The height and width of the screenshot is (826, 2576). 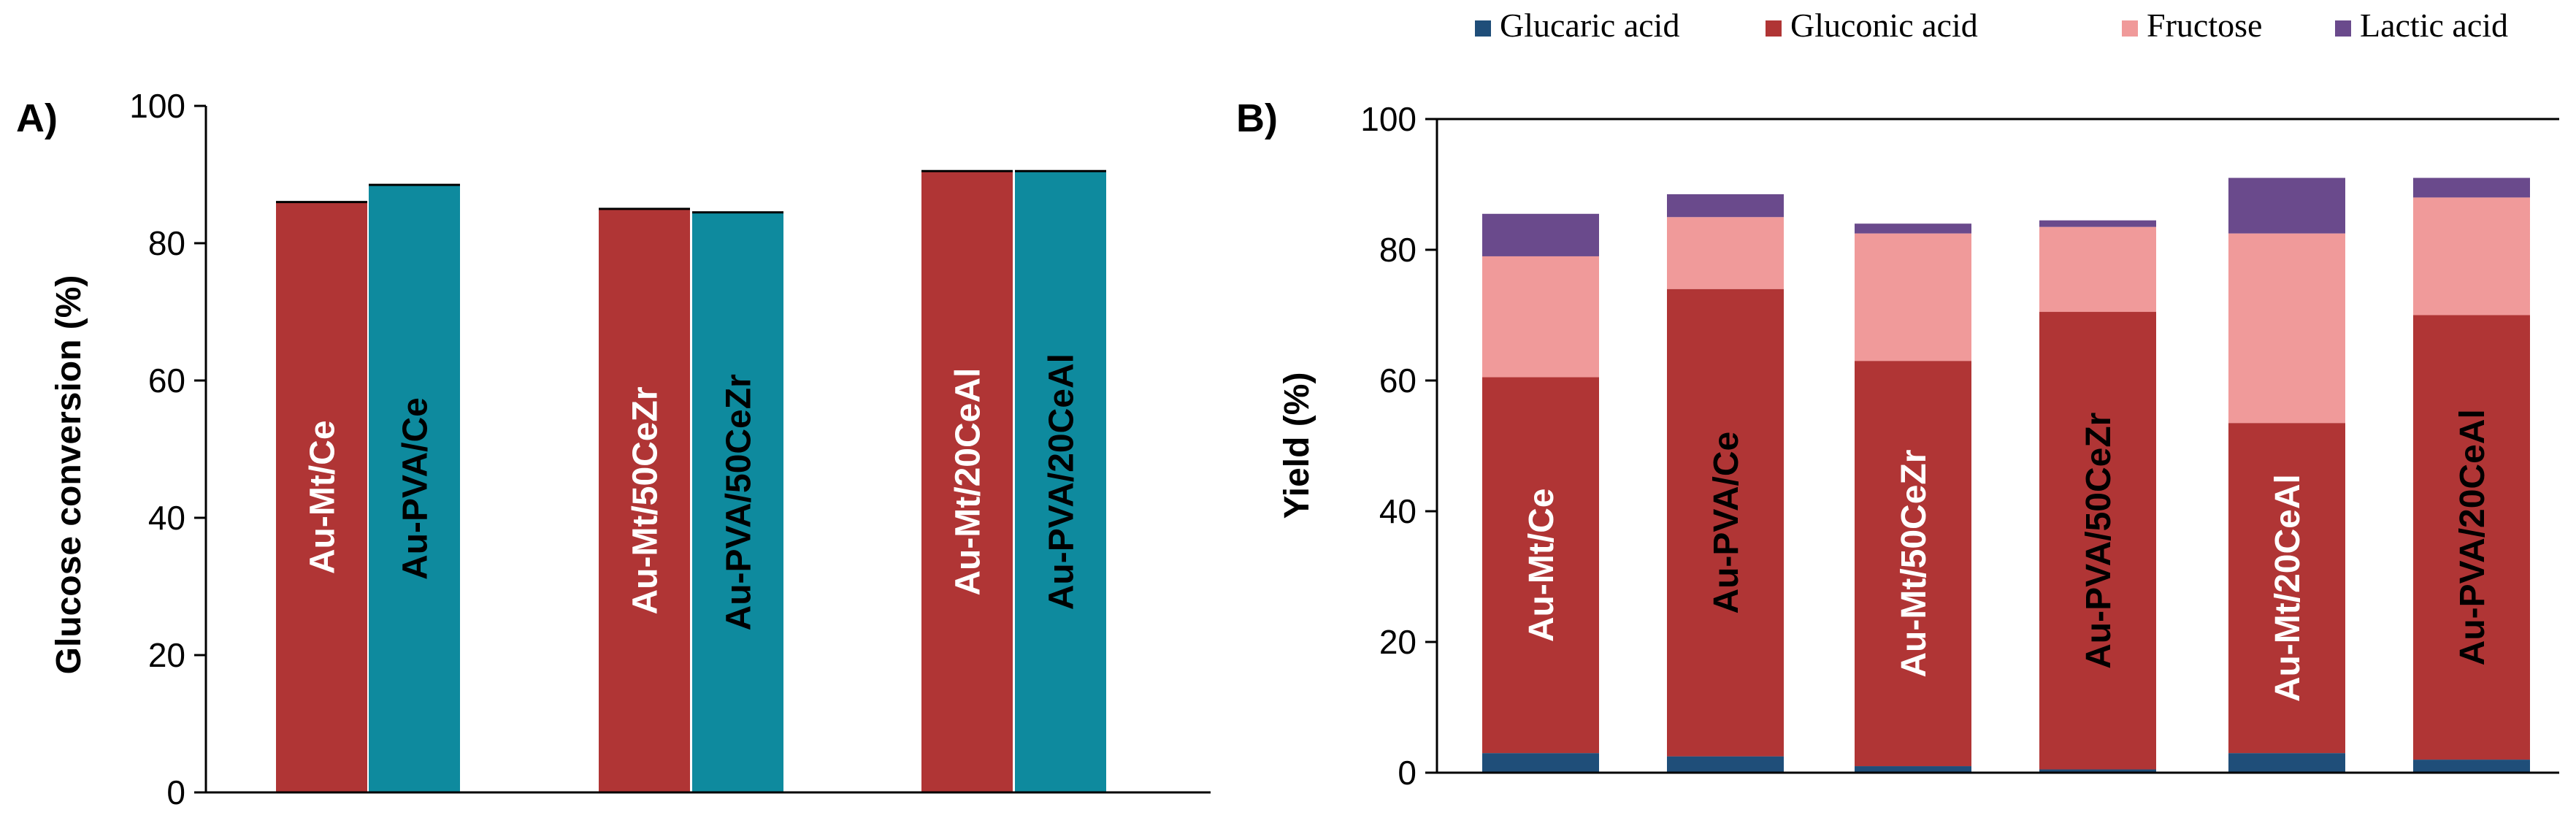 I want to click on legend-entry: Lactic acid, so click(x=2421, y=25).